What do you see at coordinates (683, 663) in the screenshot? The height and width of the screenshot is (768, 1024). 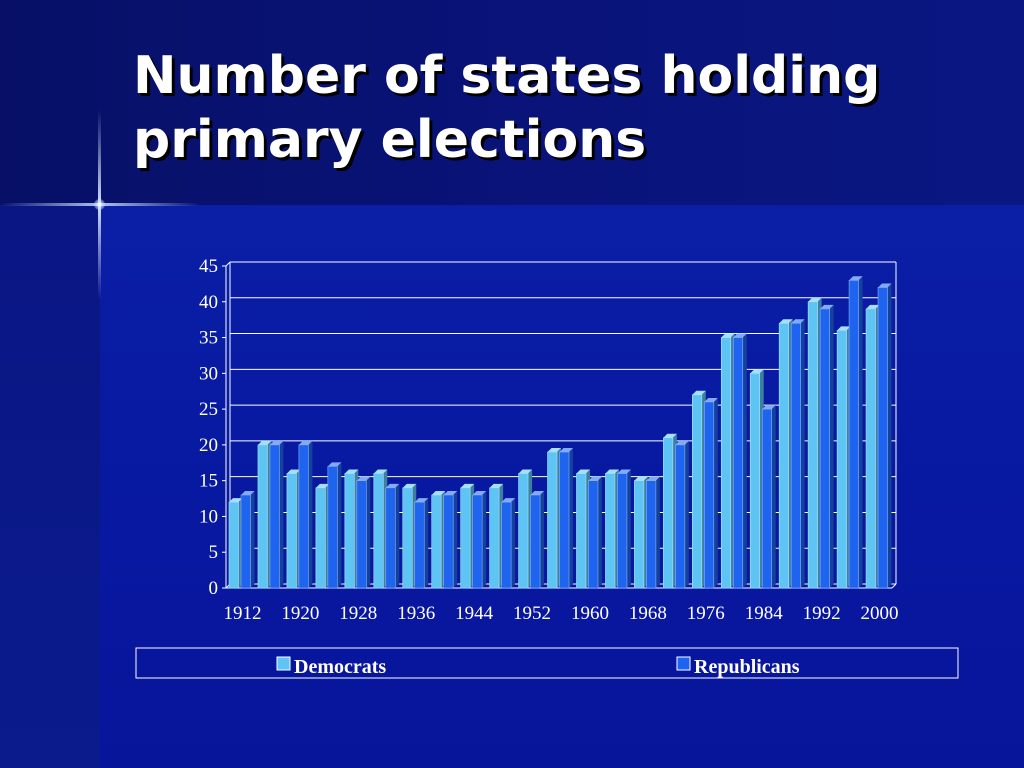 I see `legend-swatch-republicans` at bounding box center [683, 663].